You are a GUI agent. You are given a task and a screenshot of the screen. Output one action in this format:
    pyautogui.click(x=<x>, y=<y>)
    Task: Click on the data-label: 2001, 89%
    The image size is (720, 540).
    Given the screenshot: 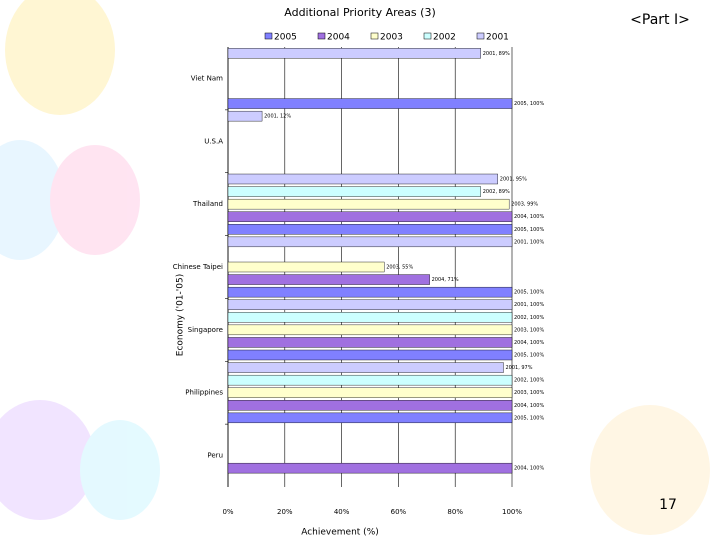 What is the action you would take?
    pyautogui.click(x=496, y=54)
    